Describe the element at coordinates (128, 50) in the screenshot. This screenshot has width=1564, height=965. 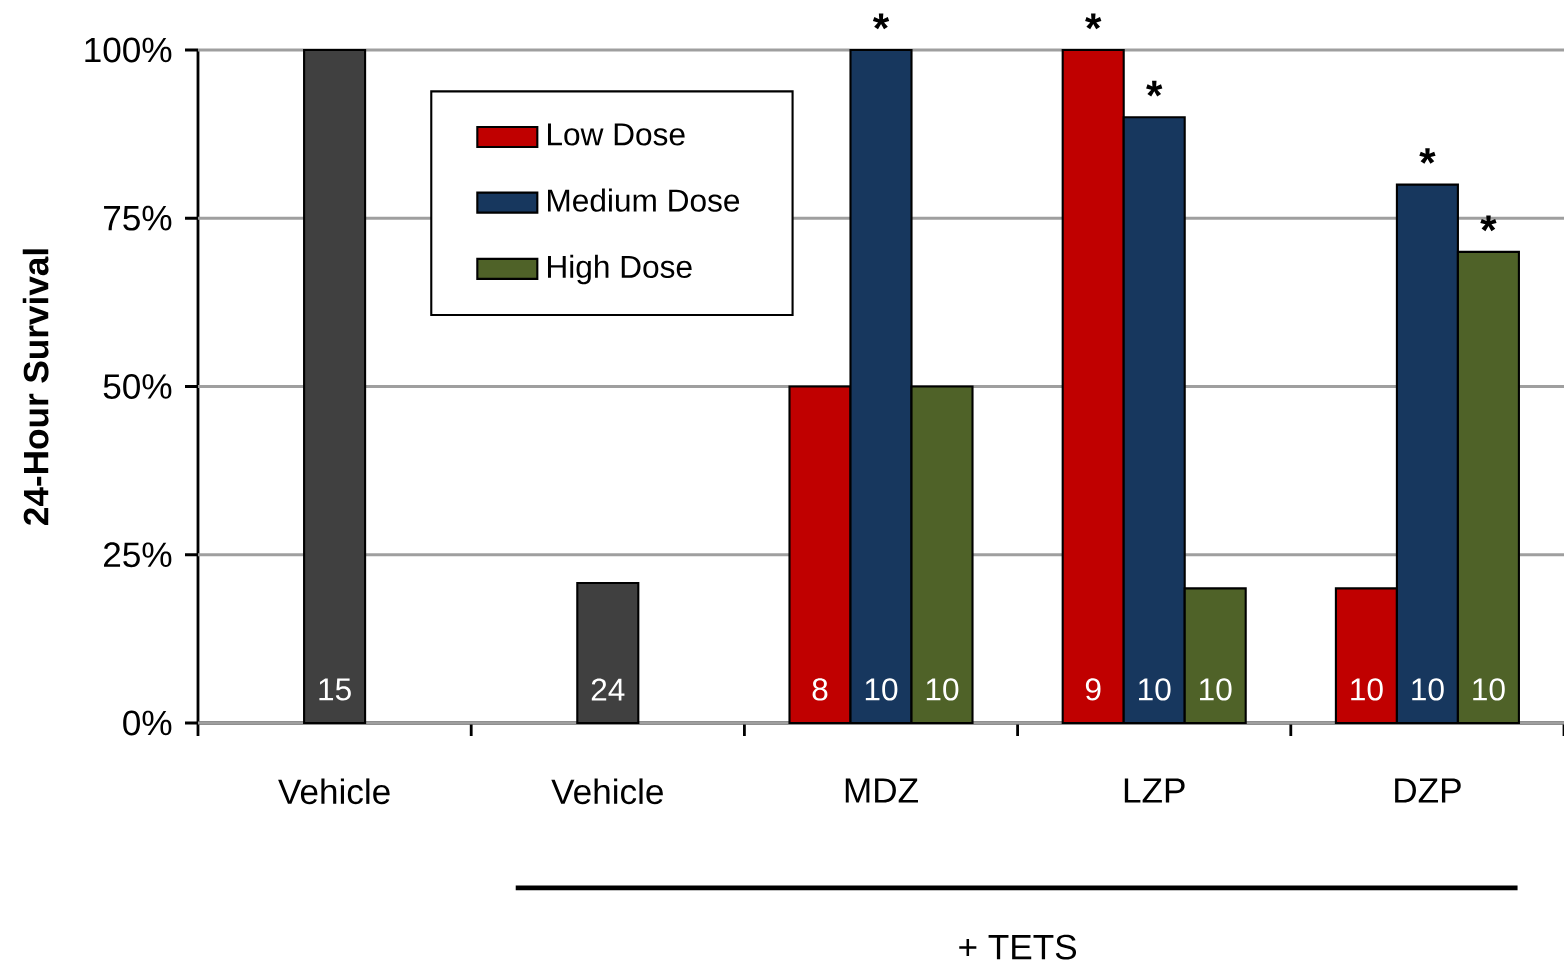
I see `y-tick-label: 100%` at that location.